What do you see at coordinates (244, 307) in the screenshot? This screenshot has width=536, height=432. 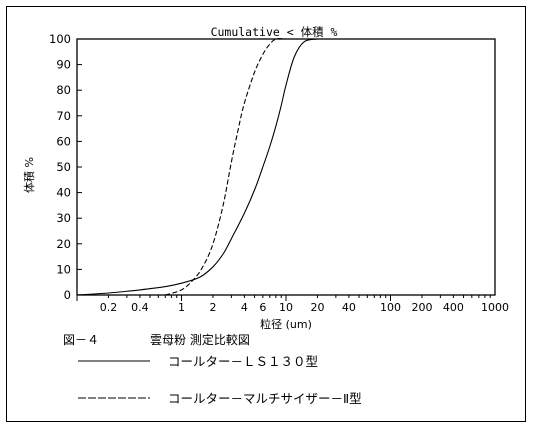 I see `x-tick-label: 4` at bounding box center [244, 307].